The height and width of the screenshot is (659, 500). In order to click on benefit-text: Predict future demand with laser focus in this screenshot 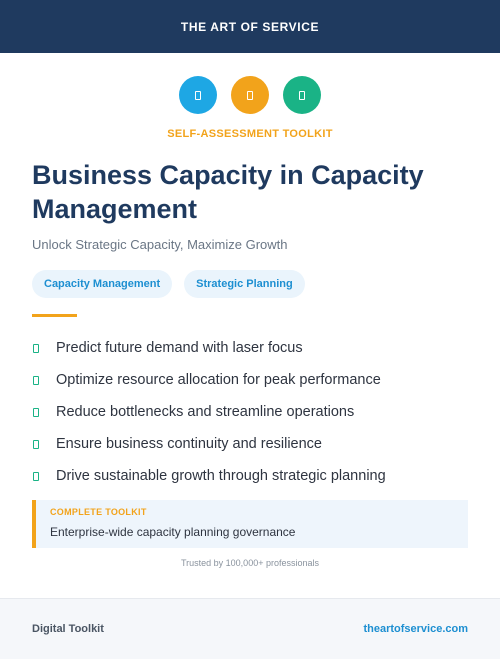, I will do `click(179, 348)`.